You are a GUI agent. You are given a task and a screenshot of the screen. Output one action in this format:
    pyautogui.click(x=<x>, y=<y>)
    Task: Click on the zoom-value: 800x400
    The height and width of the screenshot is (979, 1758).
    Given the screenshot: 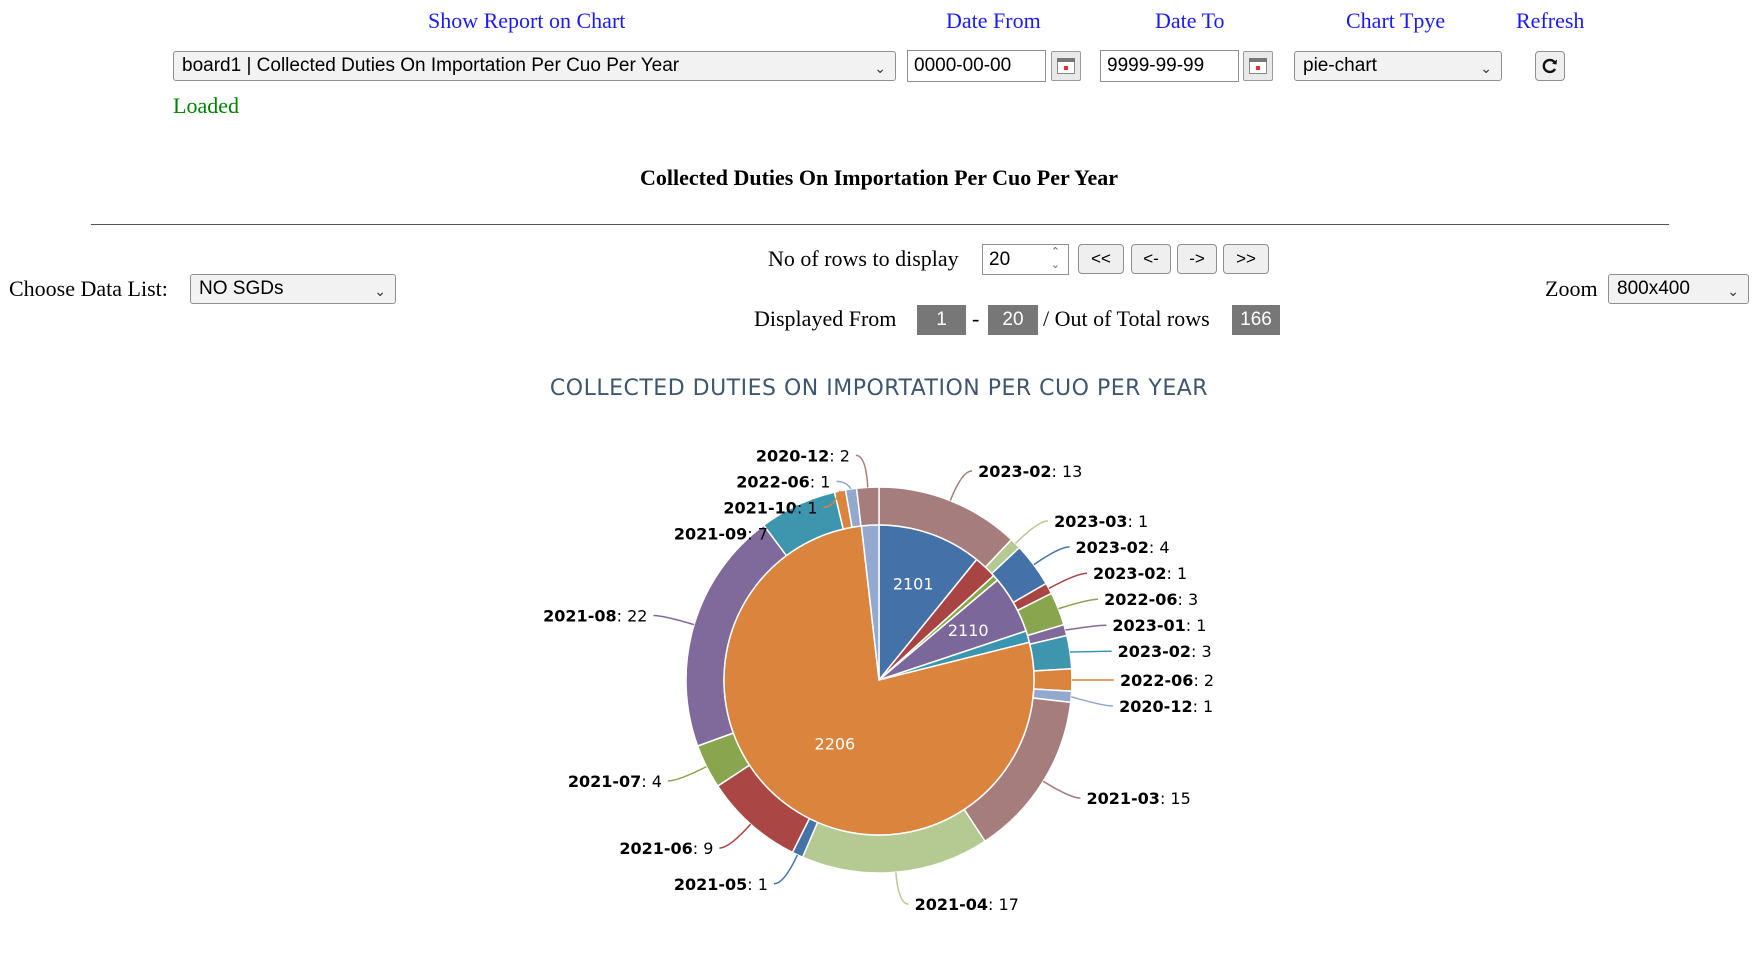 What is the action you would take?
    pyautogui.click(x=1653, y=288)
    